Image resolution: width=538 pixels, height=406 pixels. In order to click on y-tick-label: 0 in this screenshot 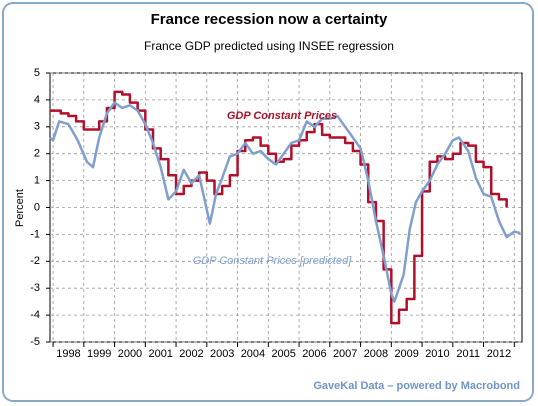, I will do `click(37, 207)`.